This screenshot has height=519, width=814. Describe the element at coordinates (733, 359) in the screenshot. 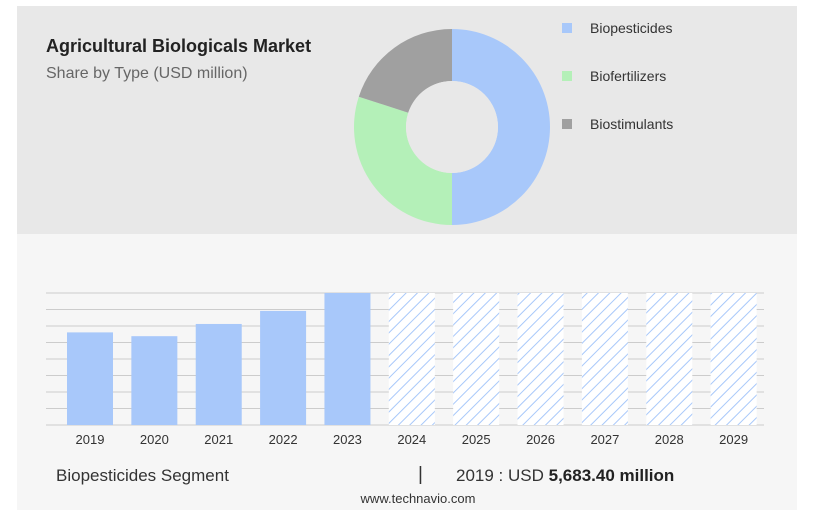

I see `forecast-bar-2029` at that location.